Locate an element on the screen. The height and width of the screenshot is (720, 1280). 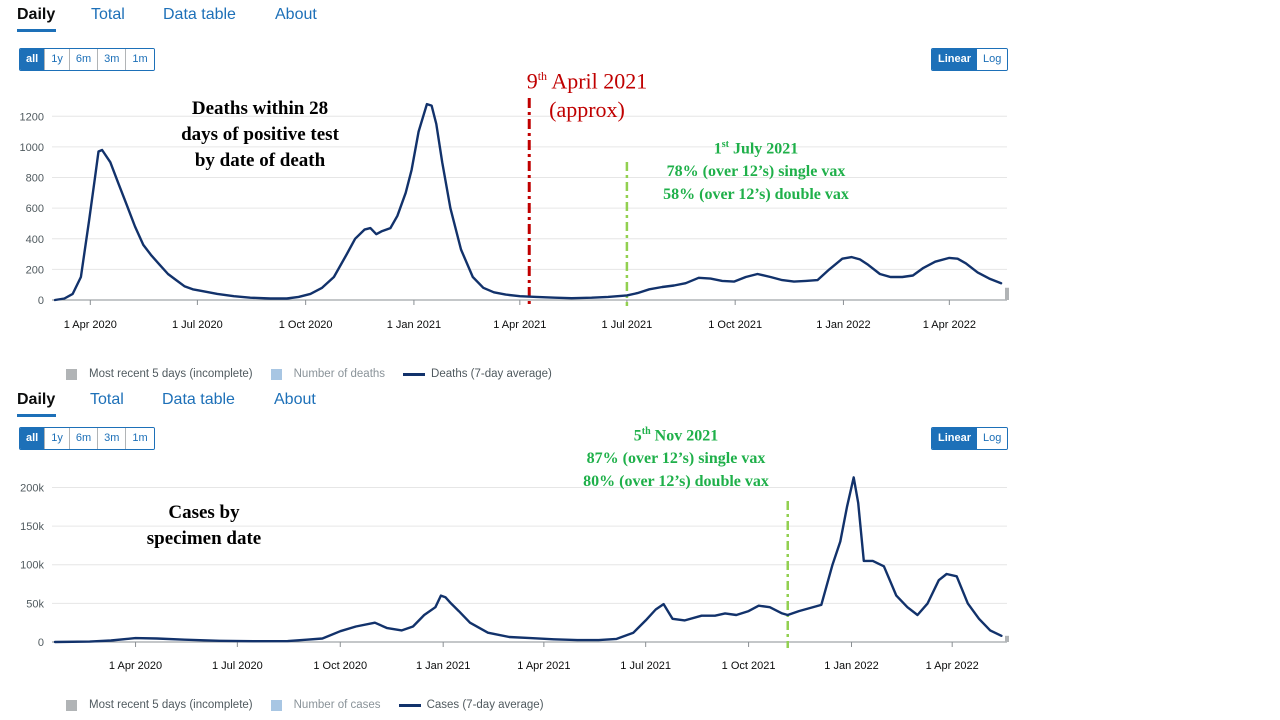
legend-number: Number of cases is located at coordinates (325, 705).